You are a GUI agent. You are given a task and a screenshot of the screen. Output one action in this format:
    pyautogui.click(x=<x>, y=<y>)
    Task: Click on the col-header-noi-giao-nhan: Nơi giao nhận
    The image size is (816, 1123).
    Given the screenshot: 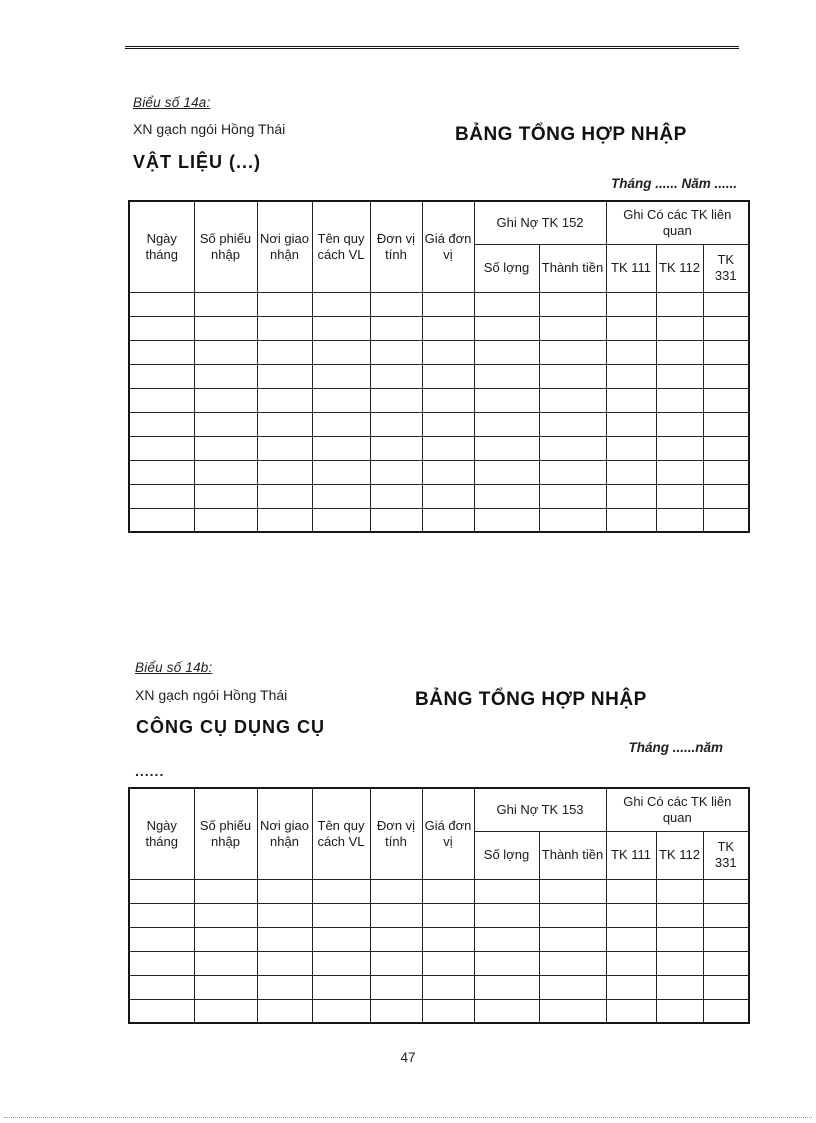 What is the action you would take?
    pyautogui.click(x=284, y=833)
    